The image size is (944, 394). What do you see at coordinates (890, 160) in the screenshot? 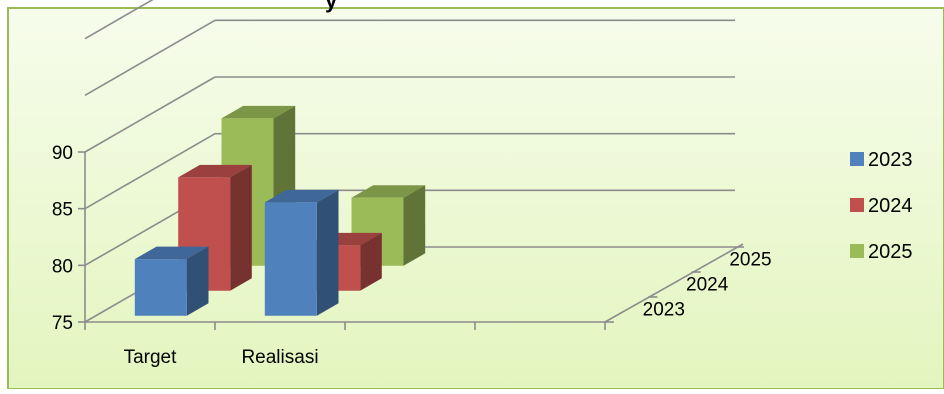
I see `legend-label: 2023` at bounding box center [890, 160].